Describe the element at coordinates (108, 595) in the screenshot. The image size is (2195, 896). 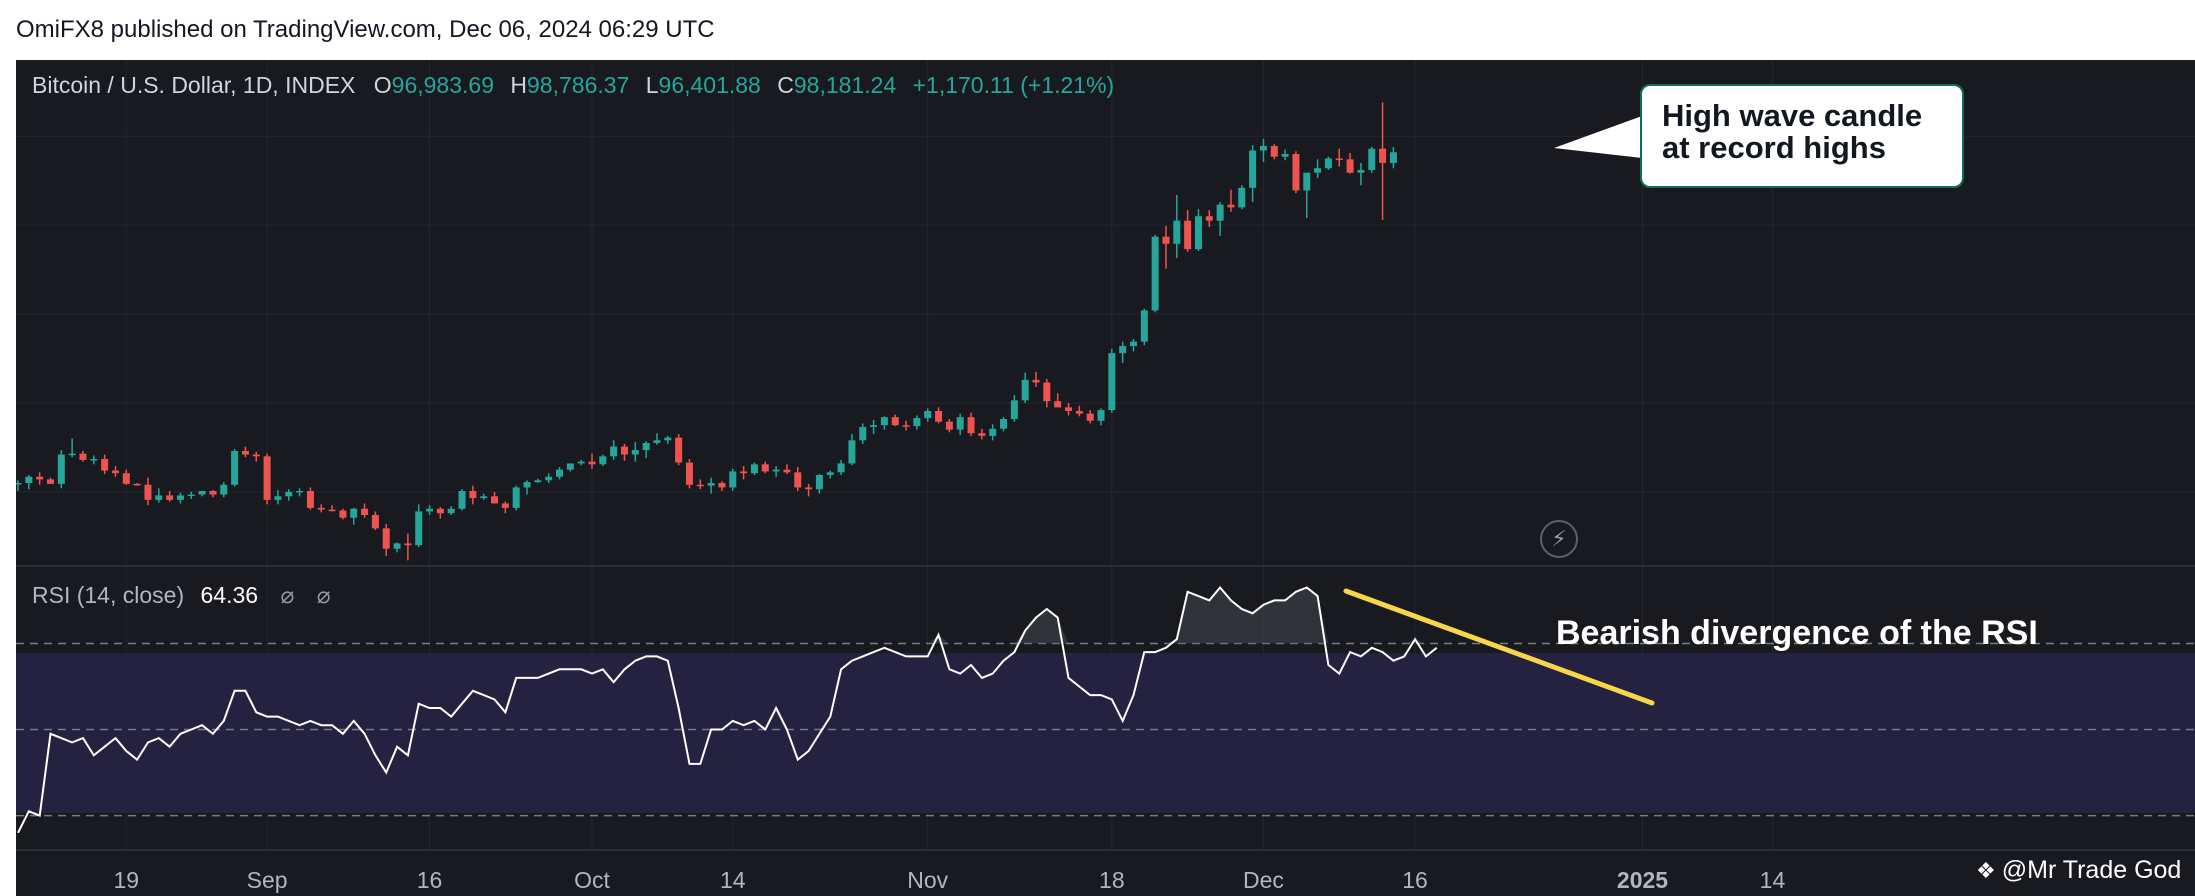
I see `rsi-label: RSI (14, close)` at that location.